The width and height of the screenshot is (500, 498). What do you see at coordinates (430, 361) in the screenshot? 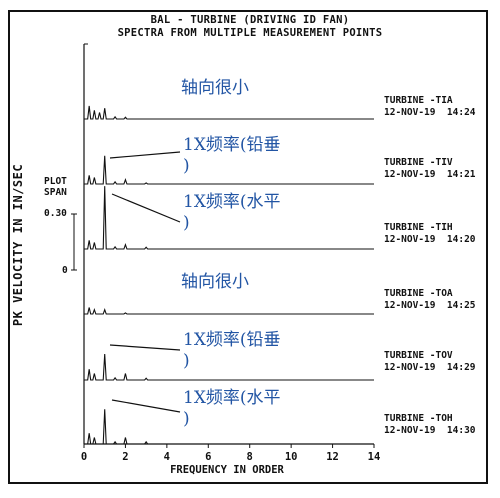
I see `trace-label: TURBINE -TOV 12-NOV-19 14:29` at bounding box center [430, 361].